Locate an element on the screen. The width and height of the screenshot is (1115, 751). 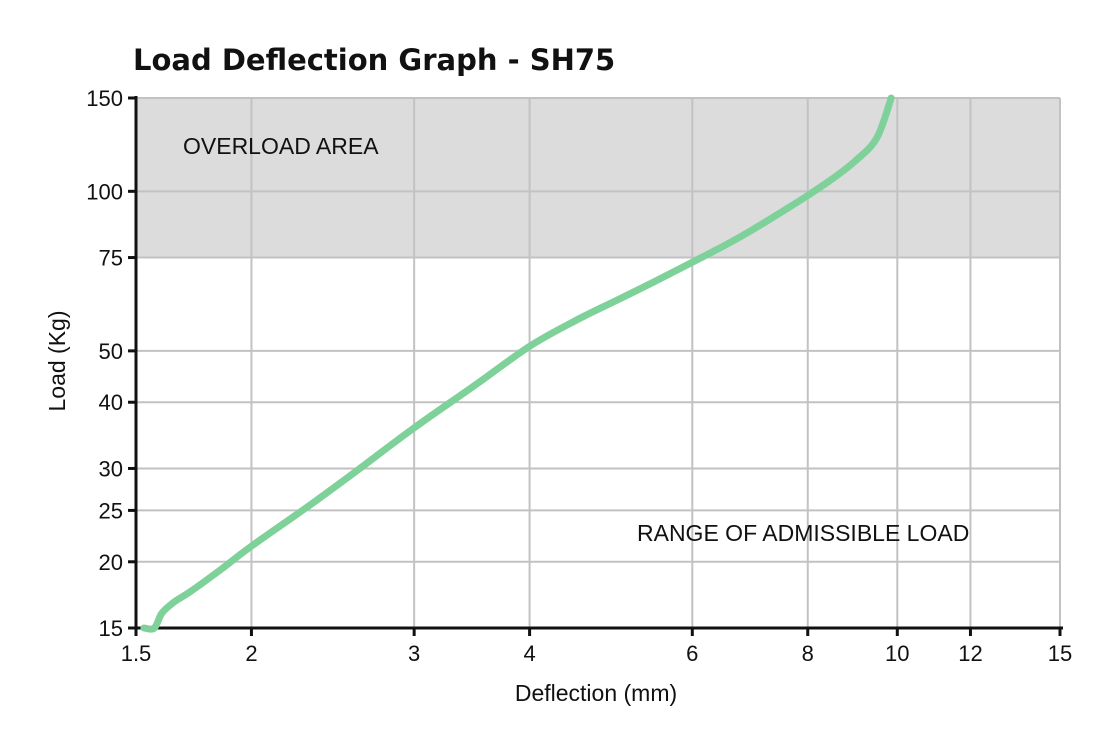
x-tick-label: 6 is located at coordinates (692, 653).